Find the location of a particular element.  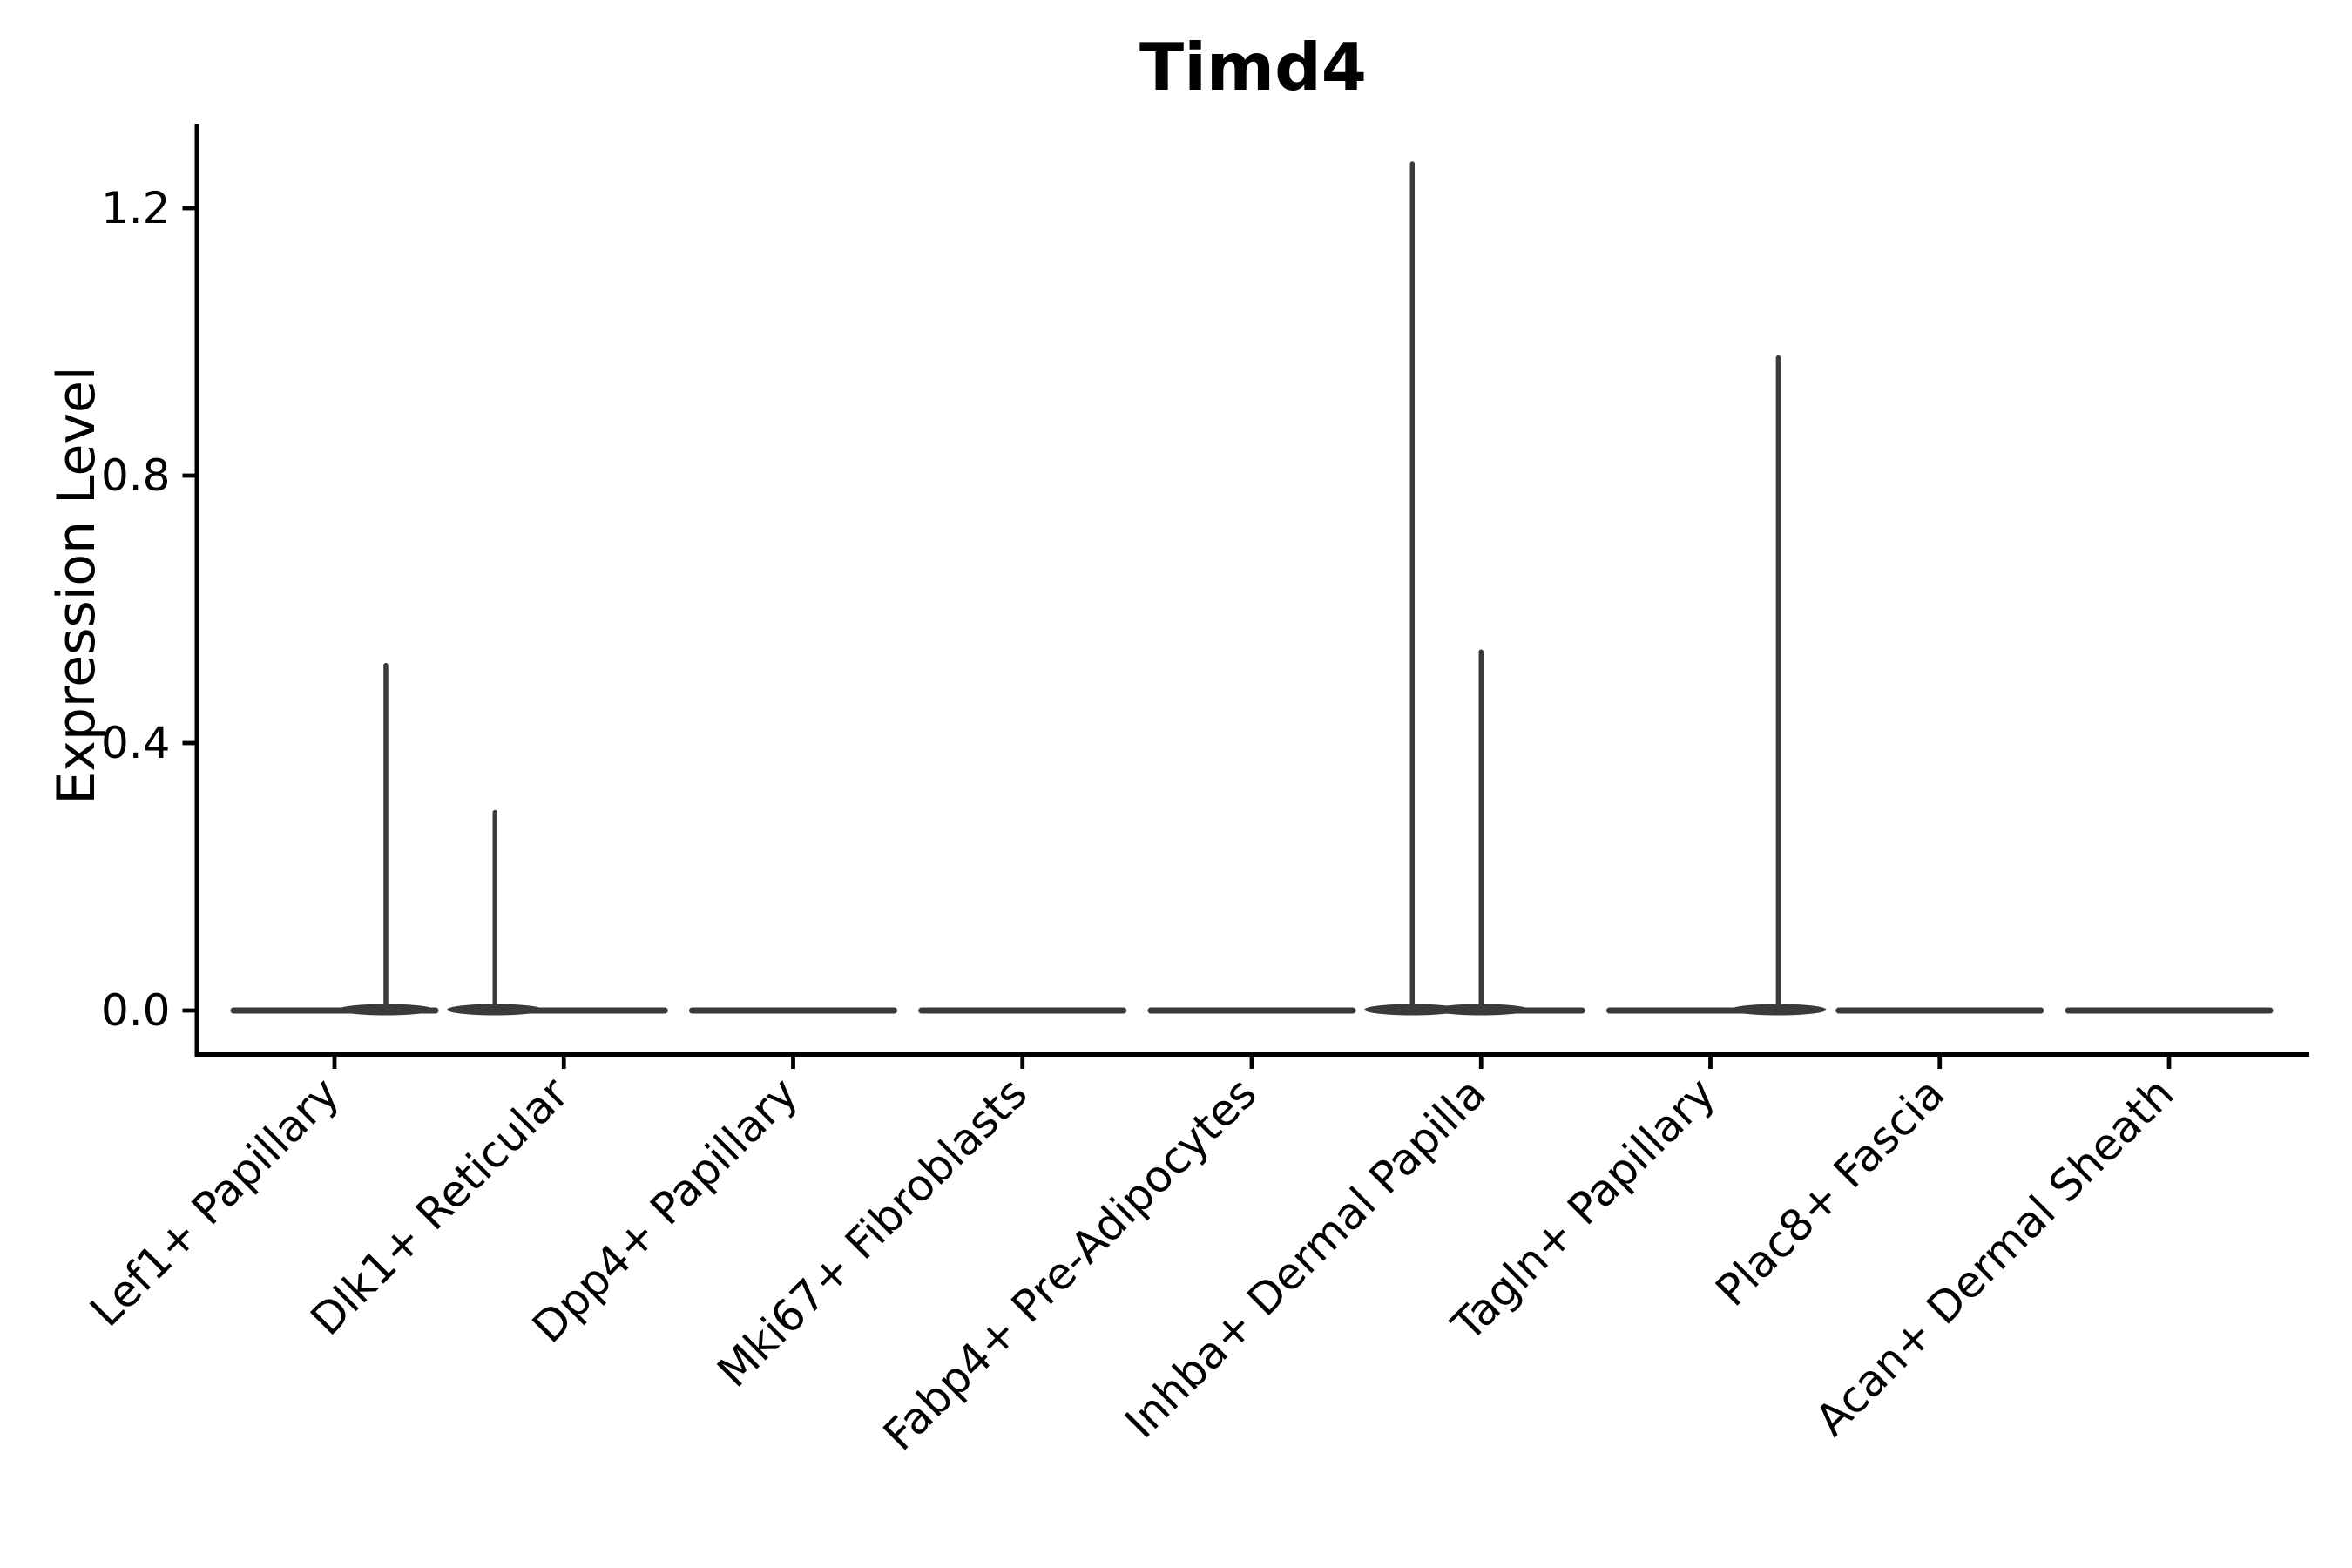

x-tick-label: Fabp4+ Pre-Adipocytes is located at coordinates (1070, 1264).